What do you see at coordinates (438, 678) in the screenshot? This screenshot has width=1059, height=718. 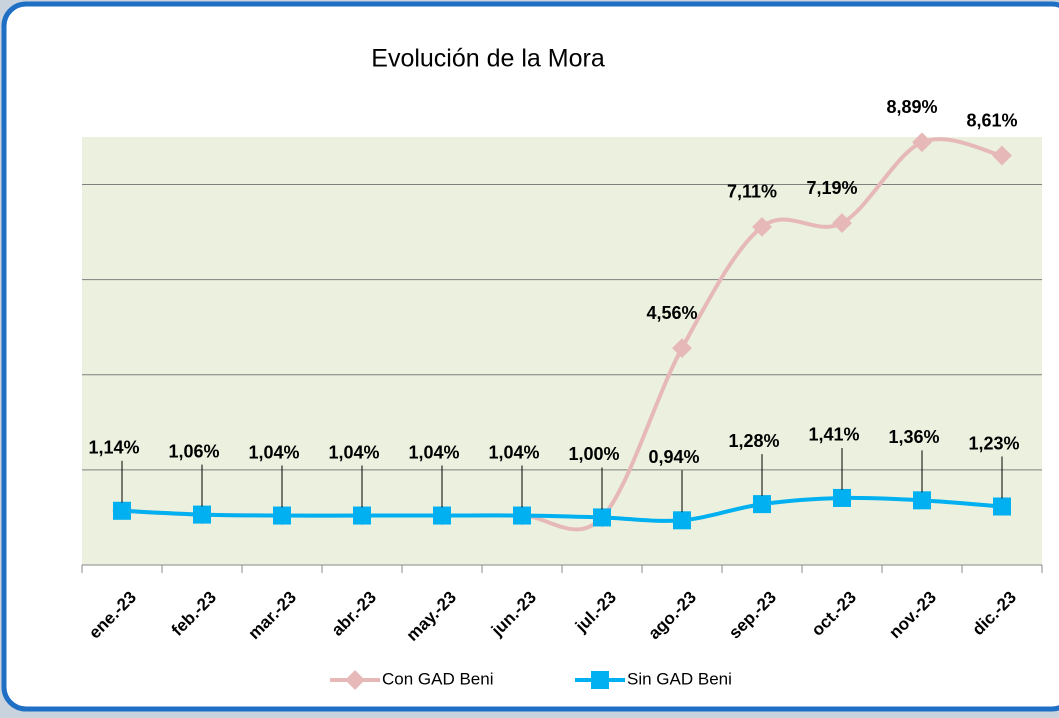 I see `legend-label: Con GAD Beni` at bounding box center [438, 678].